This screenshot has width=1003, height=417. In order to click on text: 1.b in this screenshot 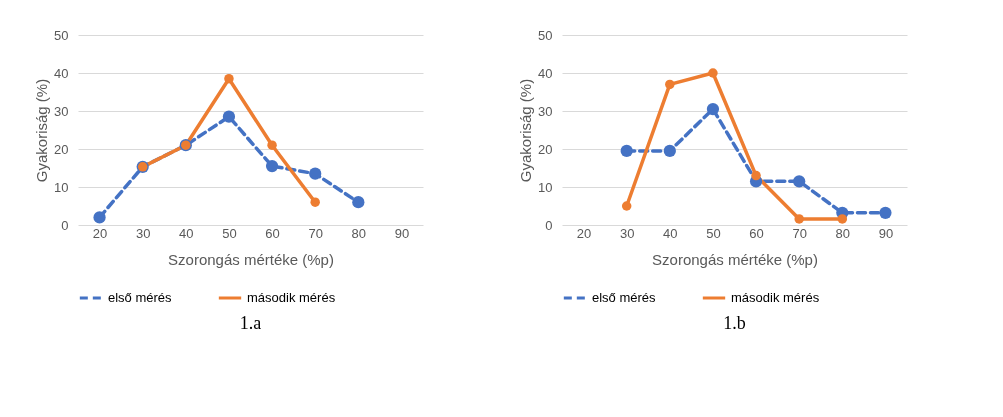, I will do `click(734, 323)`.